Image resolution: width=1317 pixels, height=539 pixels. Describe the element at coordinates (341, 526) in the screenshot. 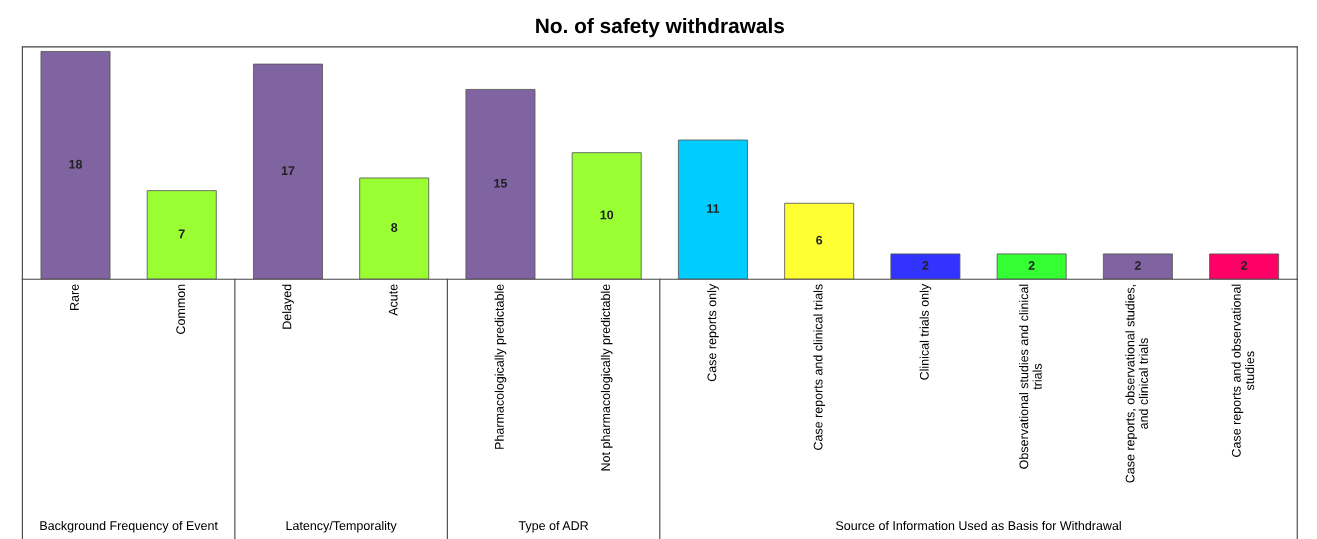

I see `text: Latency/Temporality` at that location.